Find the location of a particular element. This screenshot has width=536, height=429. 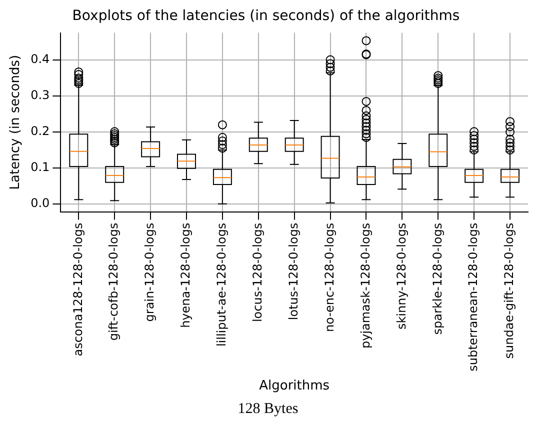

text: 128 Bytes is located at coordinates (268, 409).